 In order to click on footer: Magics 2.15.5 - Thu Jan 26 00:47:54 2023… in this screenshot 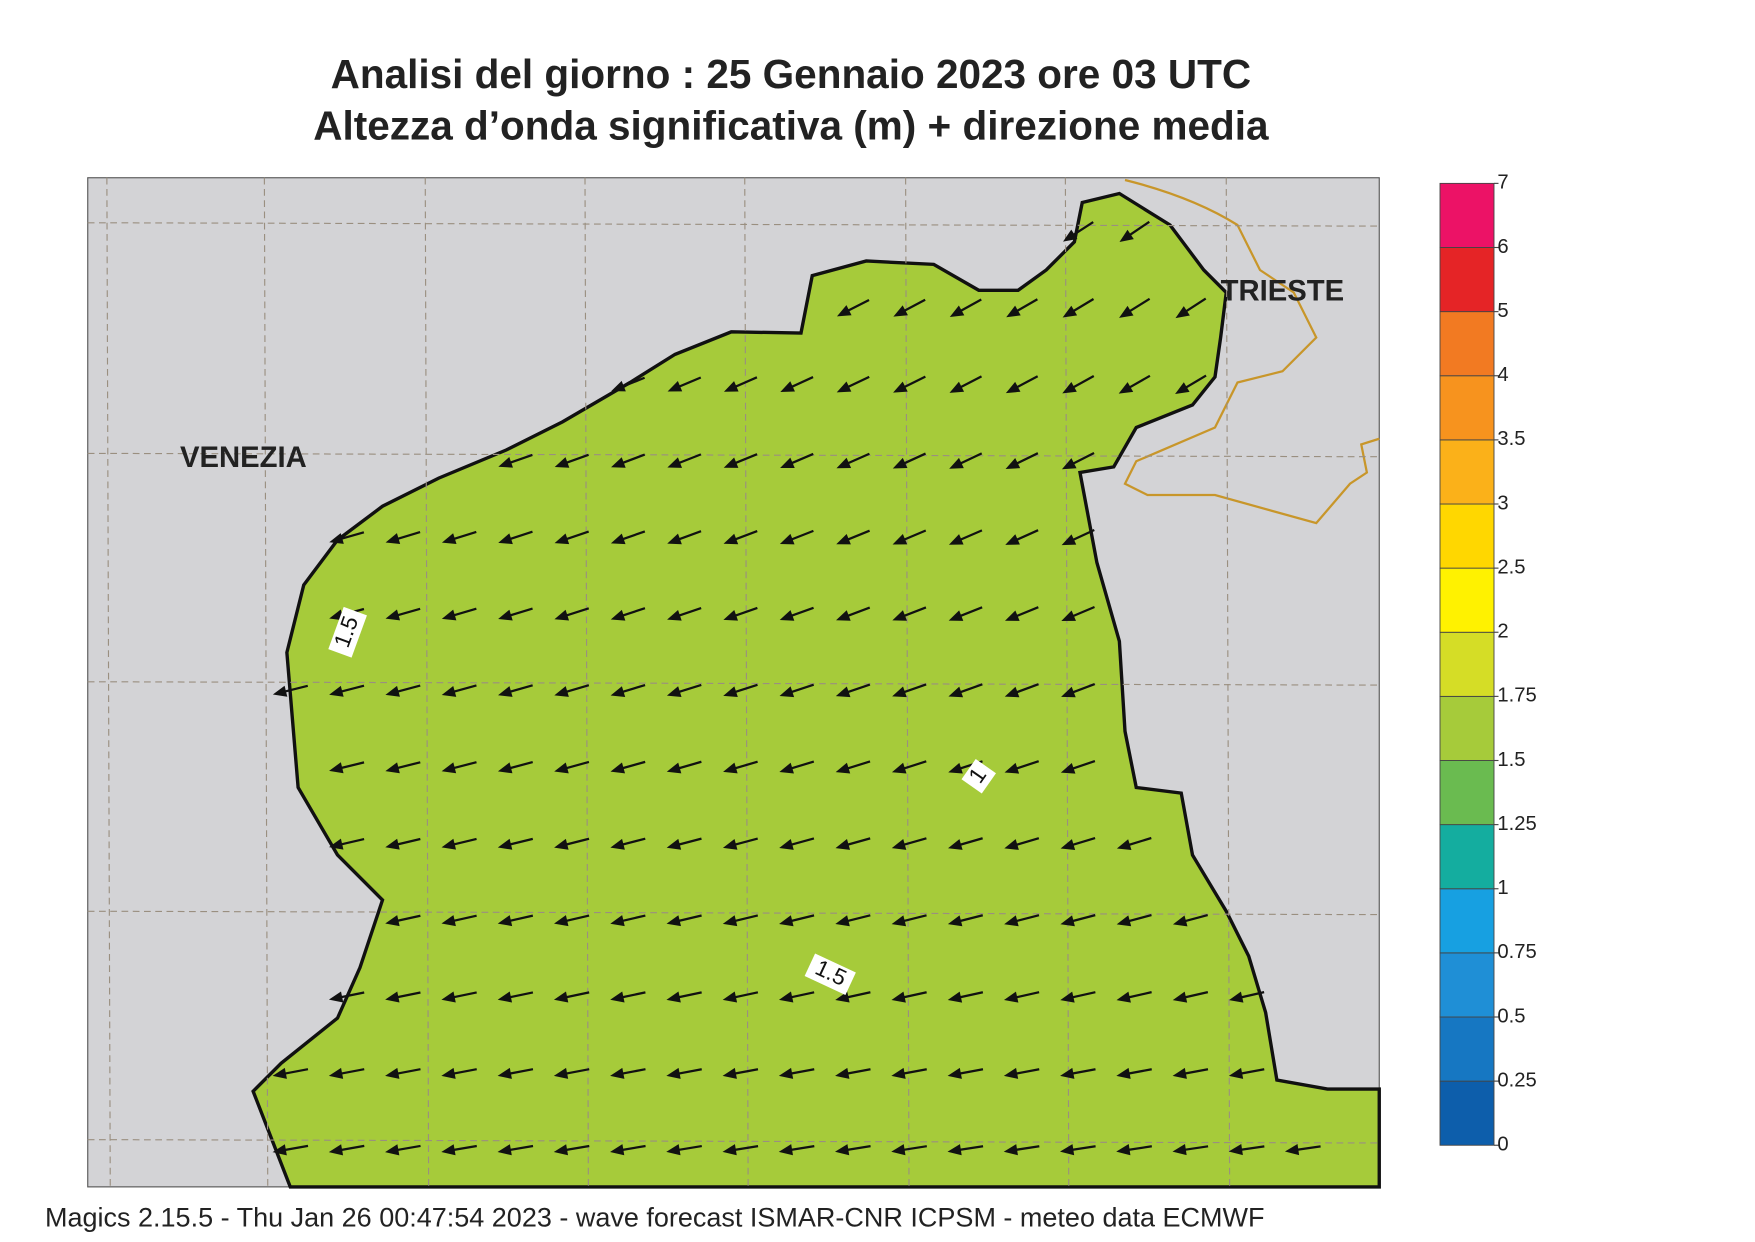, I will do `click(655, 1217)`.